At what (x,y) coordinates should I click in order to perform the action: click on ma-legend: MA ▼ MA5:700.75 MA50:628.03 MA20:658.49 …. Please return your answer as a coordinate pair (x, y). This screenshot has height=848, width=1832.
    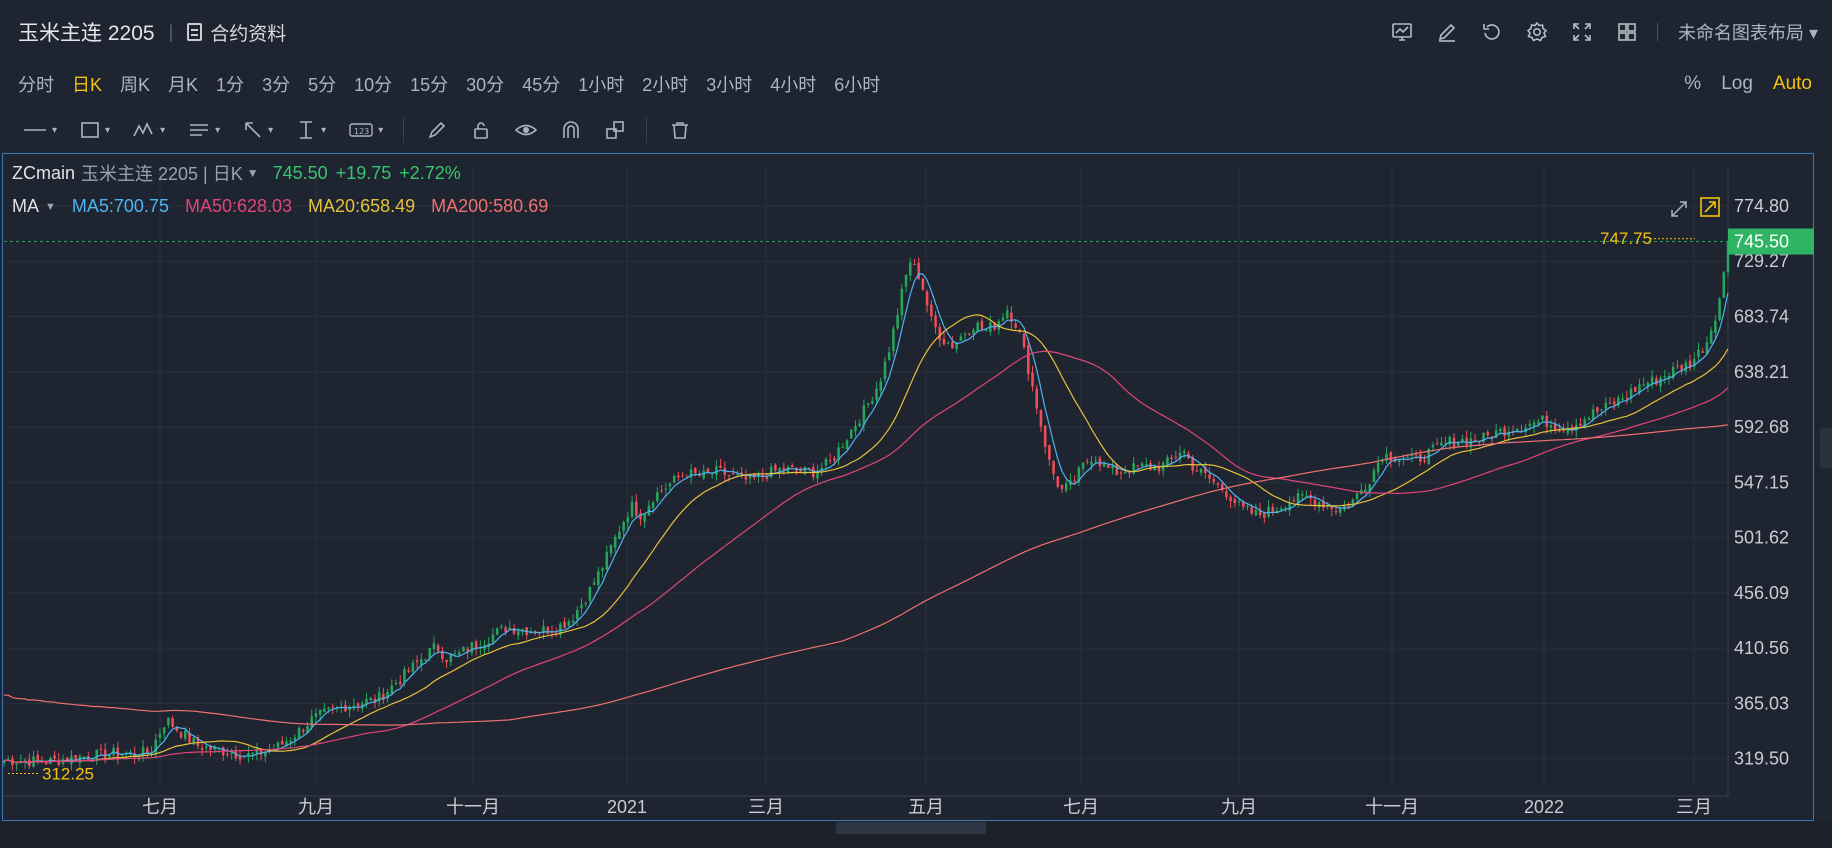
    Looking at the image, I should click on (280, 206).